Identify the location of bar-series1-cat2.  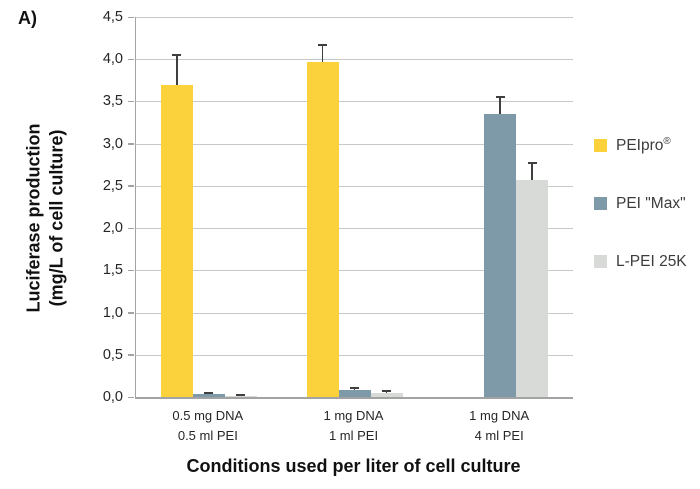
(500, 255).